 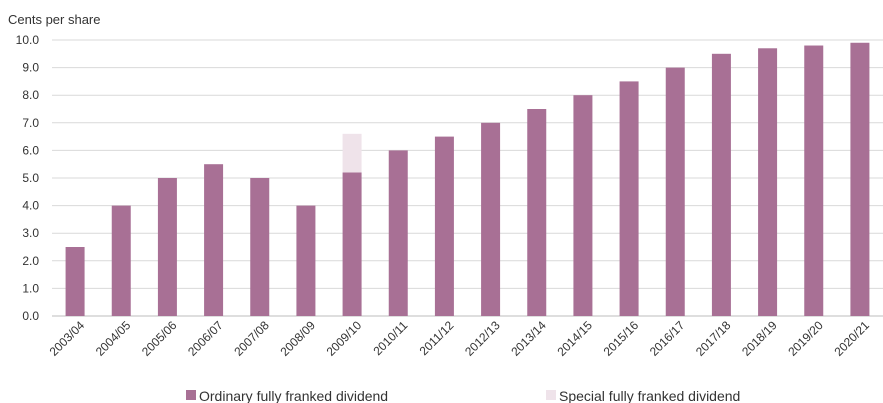 What do you see at coordinates (713, 338) in the screenshot?
I see `x-tick-label: 2017/18` at bounding box center [713, 338].